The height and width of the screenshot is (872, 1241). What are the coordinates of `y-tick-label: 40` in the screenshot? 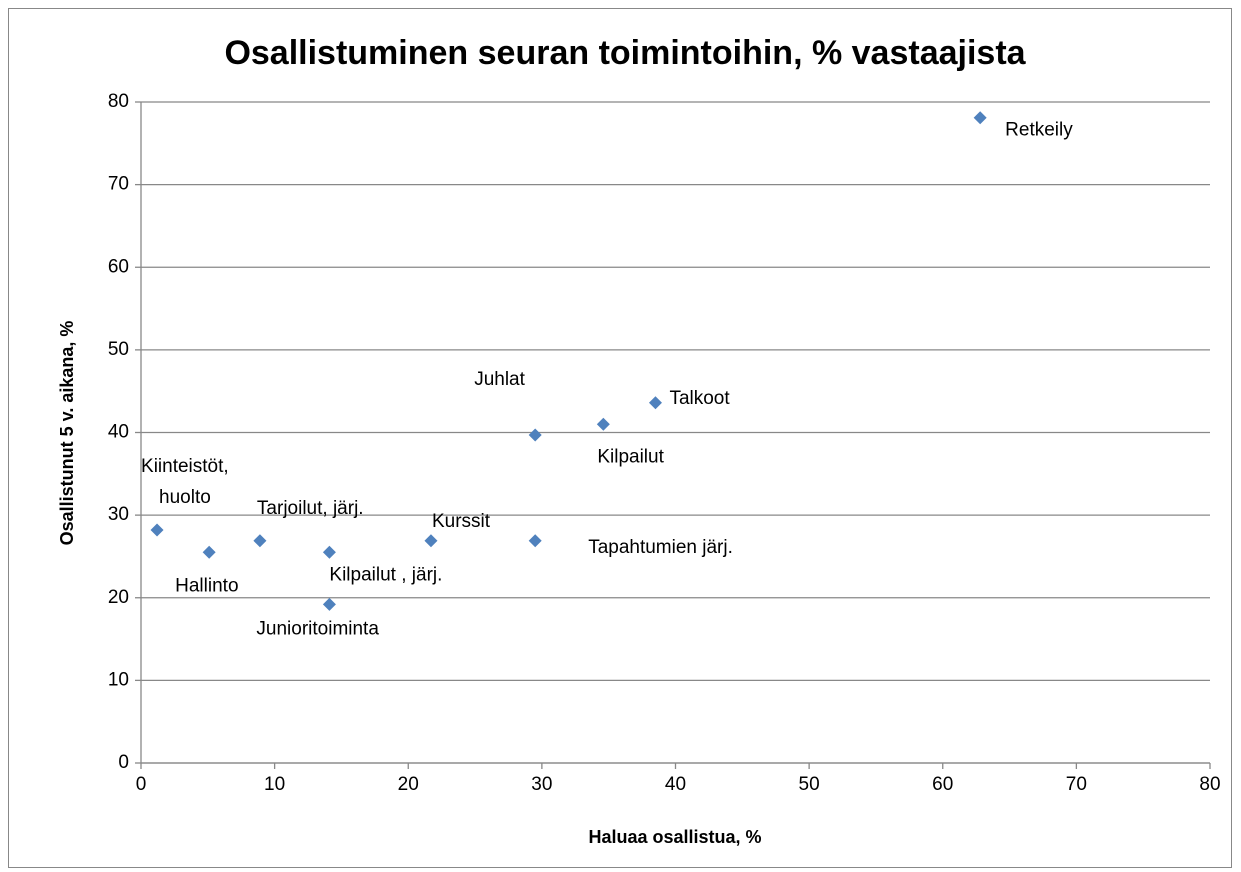 It's located at (118, 432).